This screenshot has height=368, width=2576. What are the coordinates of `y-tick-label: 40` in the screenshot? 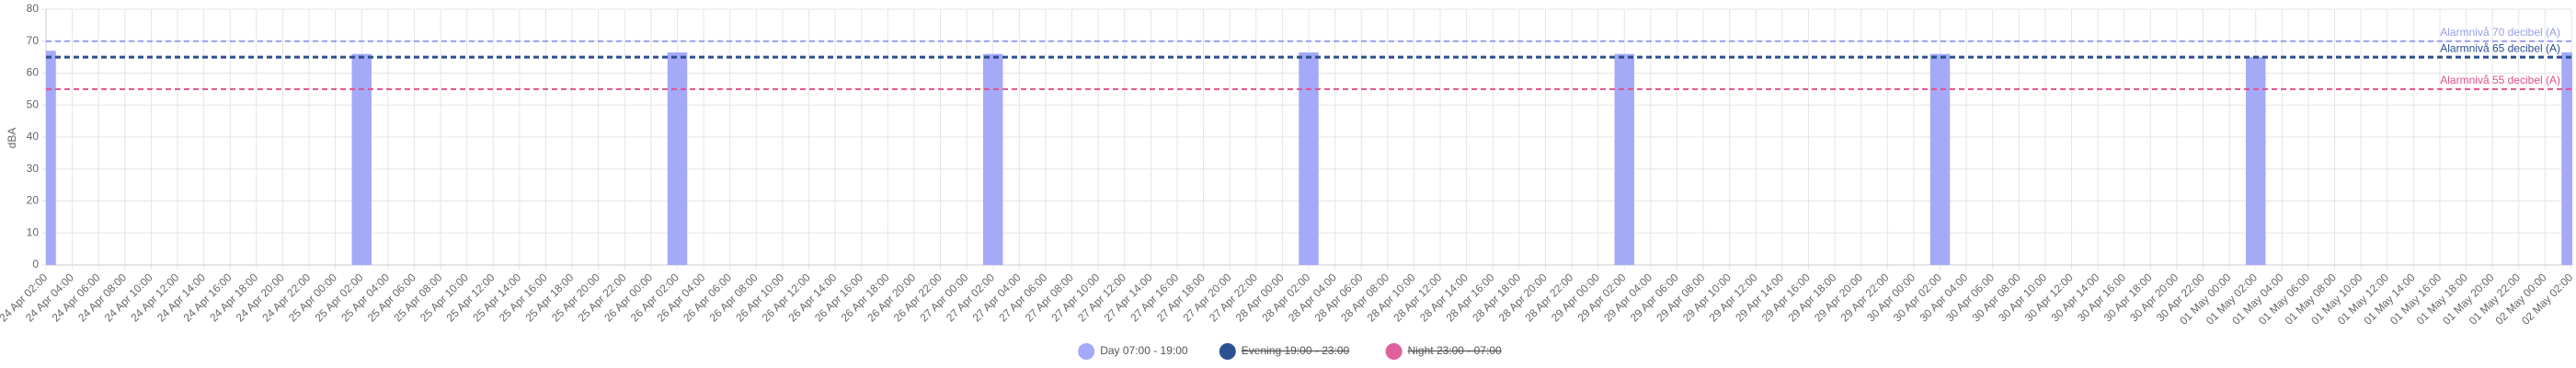 It's located at (34, 136).